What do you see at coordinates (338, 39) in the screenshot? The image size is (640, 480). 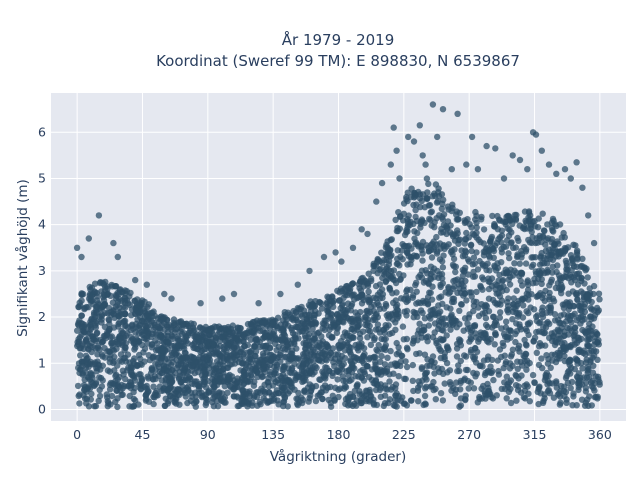 I see `chart-title: År 1979 - 2019` at bounding box center [338, 39].